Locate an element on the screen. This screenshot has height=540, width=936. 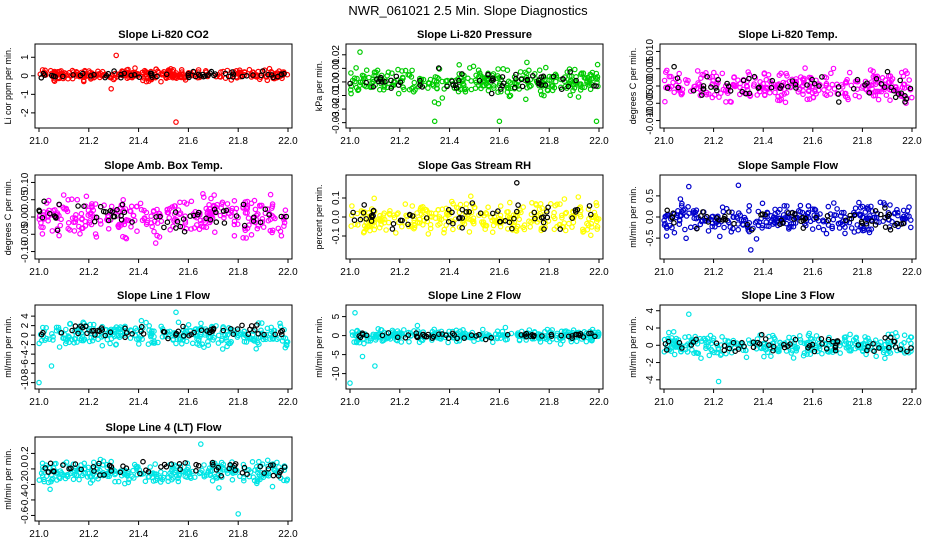
plot-frame is located at coordinates (788, 347).